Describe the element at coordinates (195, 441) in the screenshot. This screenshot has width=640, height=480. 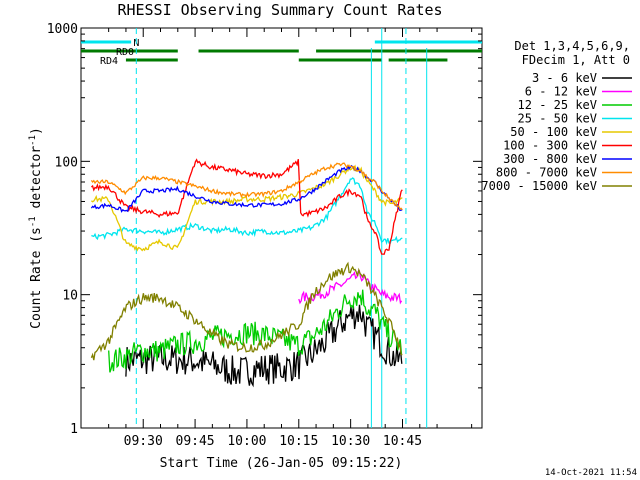
I see `x-tick-label: 09:45` at that location.